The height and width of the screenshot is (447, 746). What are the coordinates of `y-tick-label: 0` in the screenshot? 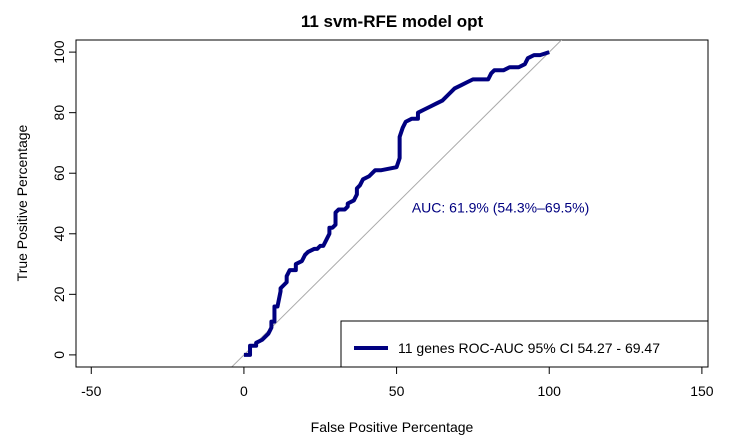 It's located at (59, 355).